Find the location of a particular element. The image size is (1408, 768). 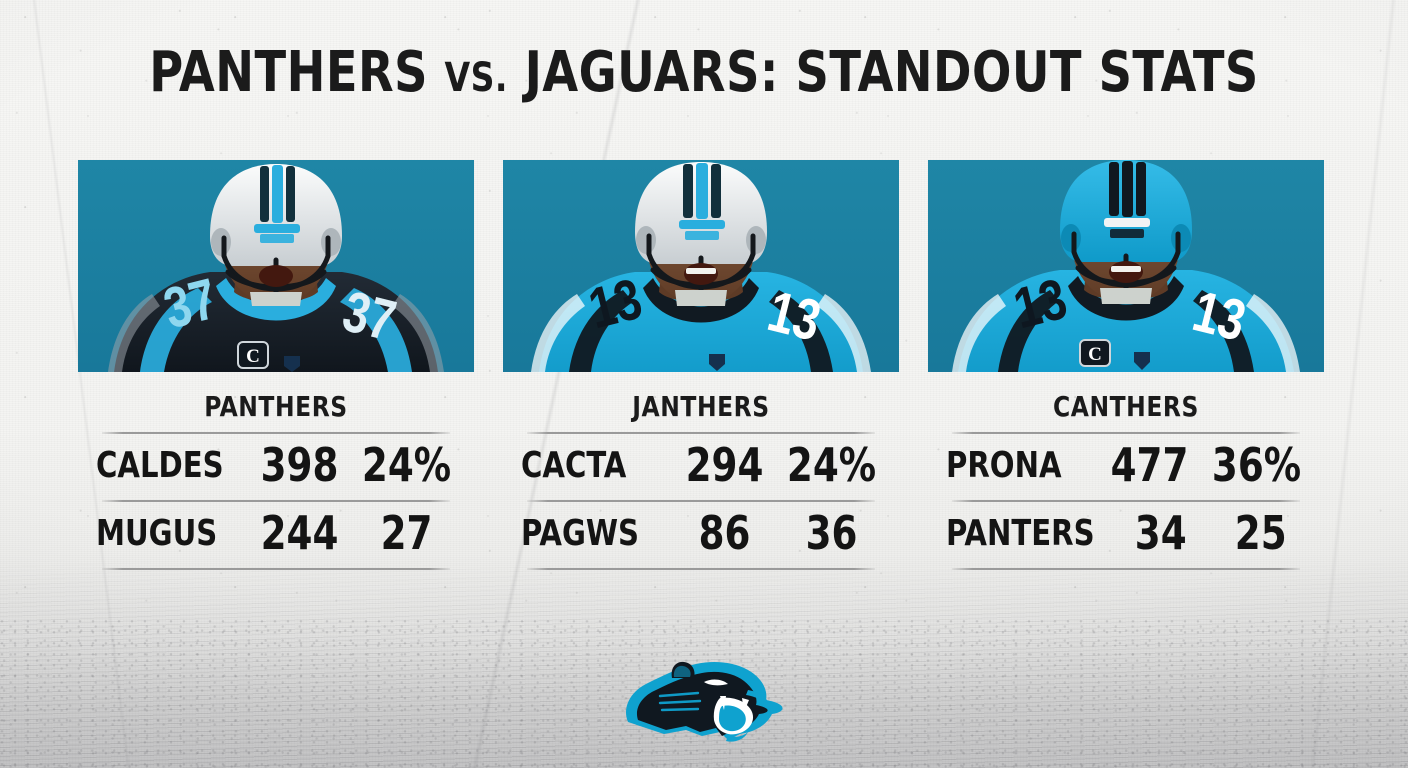

player-stat-1: 34 is located at coordinates (1160, 533).